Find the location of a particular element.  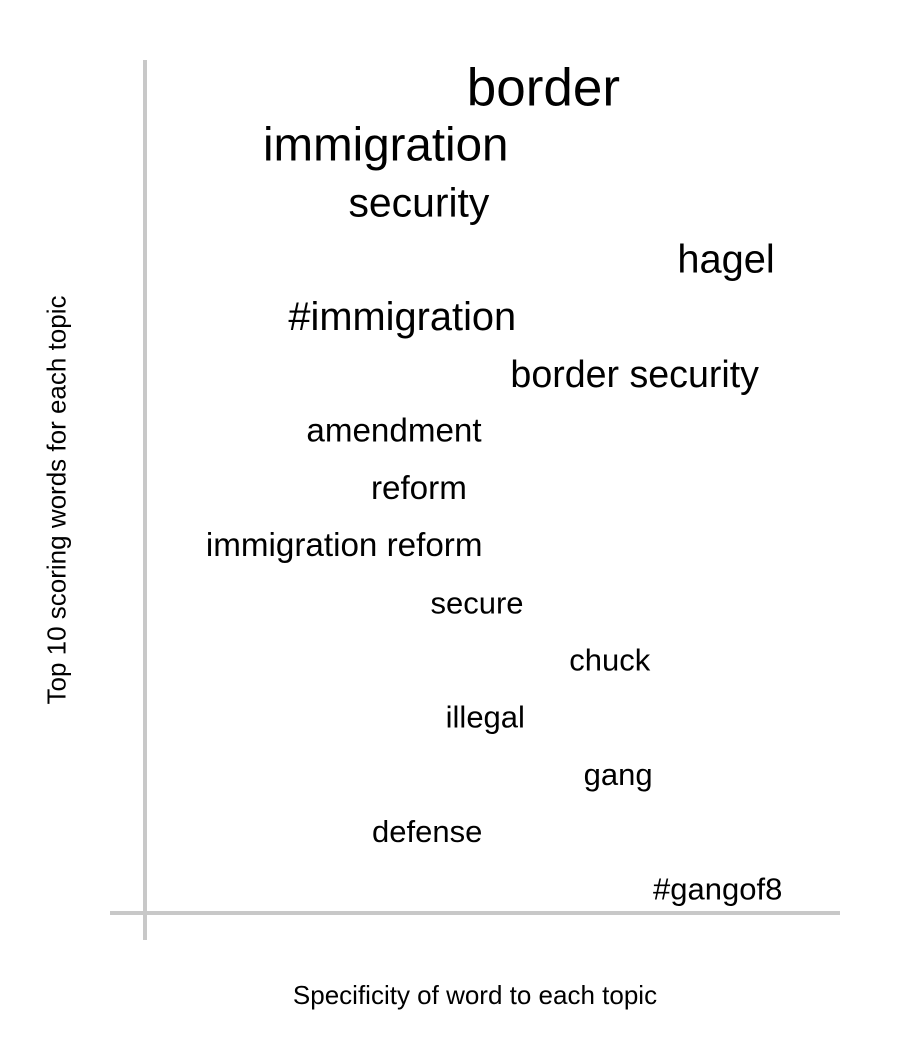

word-label: immigration is located at coordinates (385, 145).